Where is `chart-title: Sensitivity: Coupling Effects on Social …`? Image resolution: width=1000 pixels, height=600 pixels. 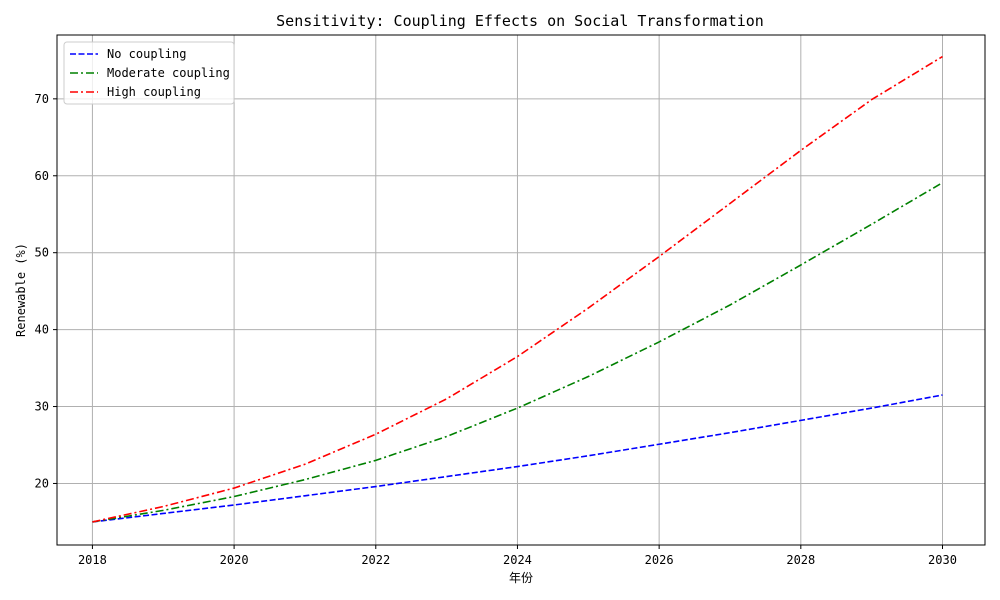
chart-title: Sensitivity: Coupling Effects on Social … is located at coordinates (520, 21).